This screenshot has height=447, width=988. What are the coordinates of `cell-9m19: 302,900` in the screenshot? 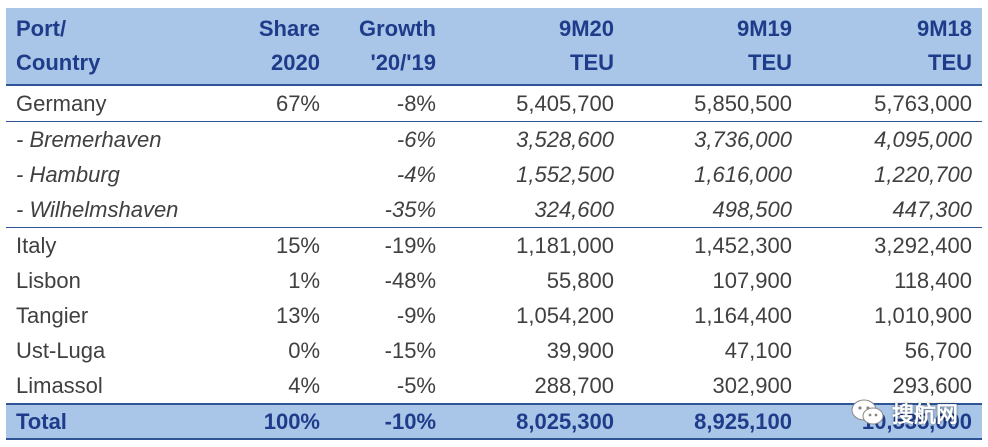 It's located at (752, 385).